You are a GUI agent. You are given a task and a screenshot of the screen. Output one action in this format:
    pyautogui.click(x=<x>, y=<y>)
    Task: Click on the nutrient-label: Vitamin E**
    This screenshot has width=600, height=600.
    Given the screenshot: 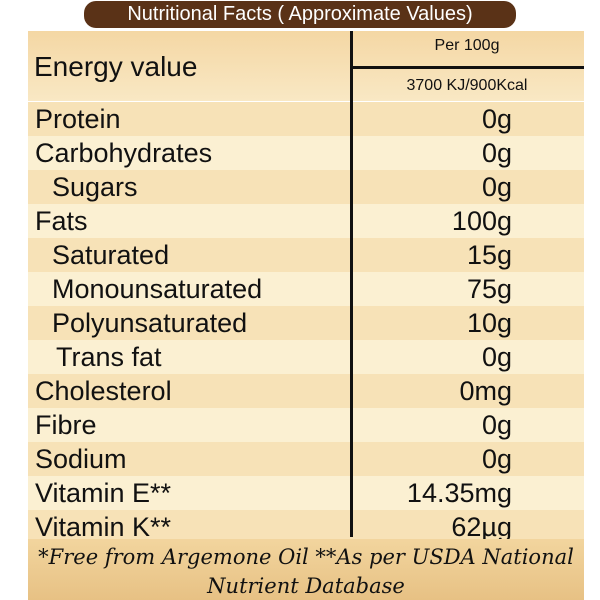 What is the action you would take?
    pyautogui.click(x=103, y=493)
    